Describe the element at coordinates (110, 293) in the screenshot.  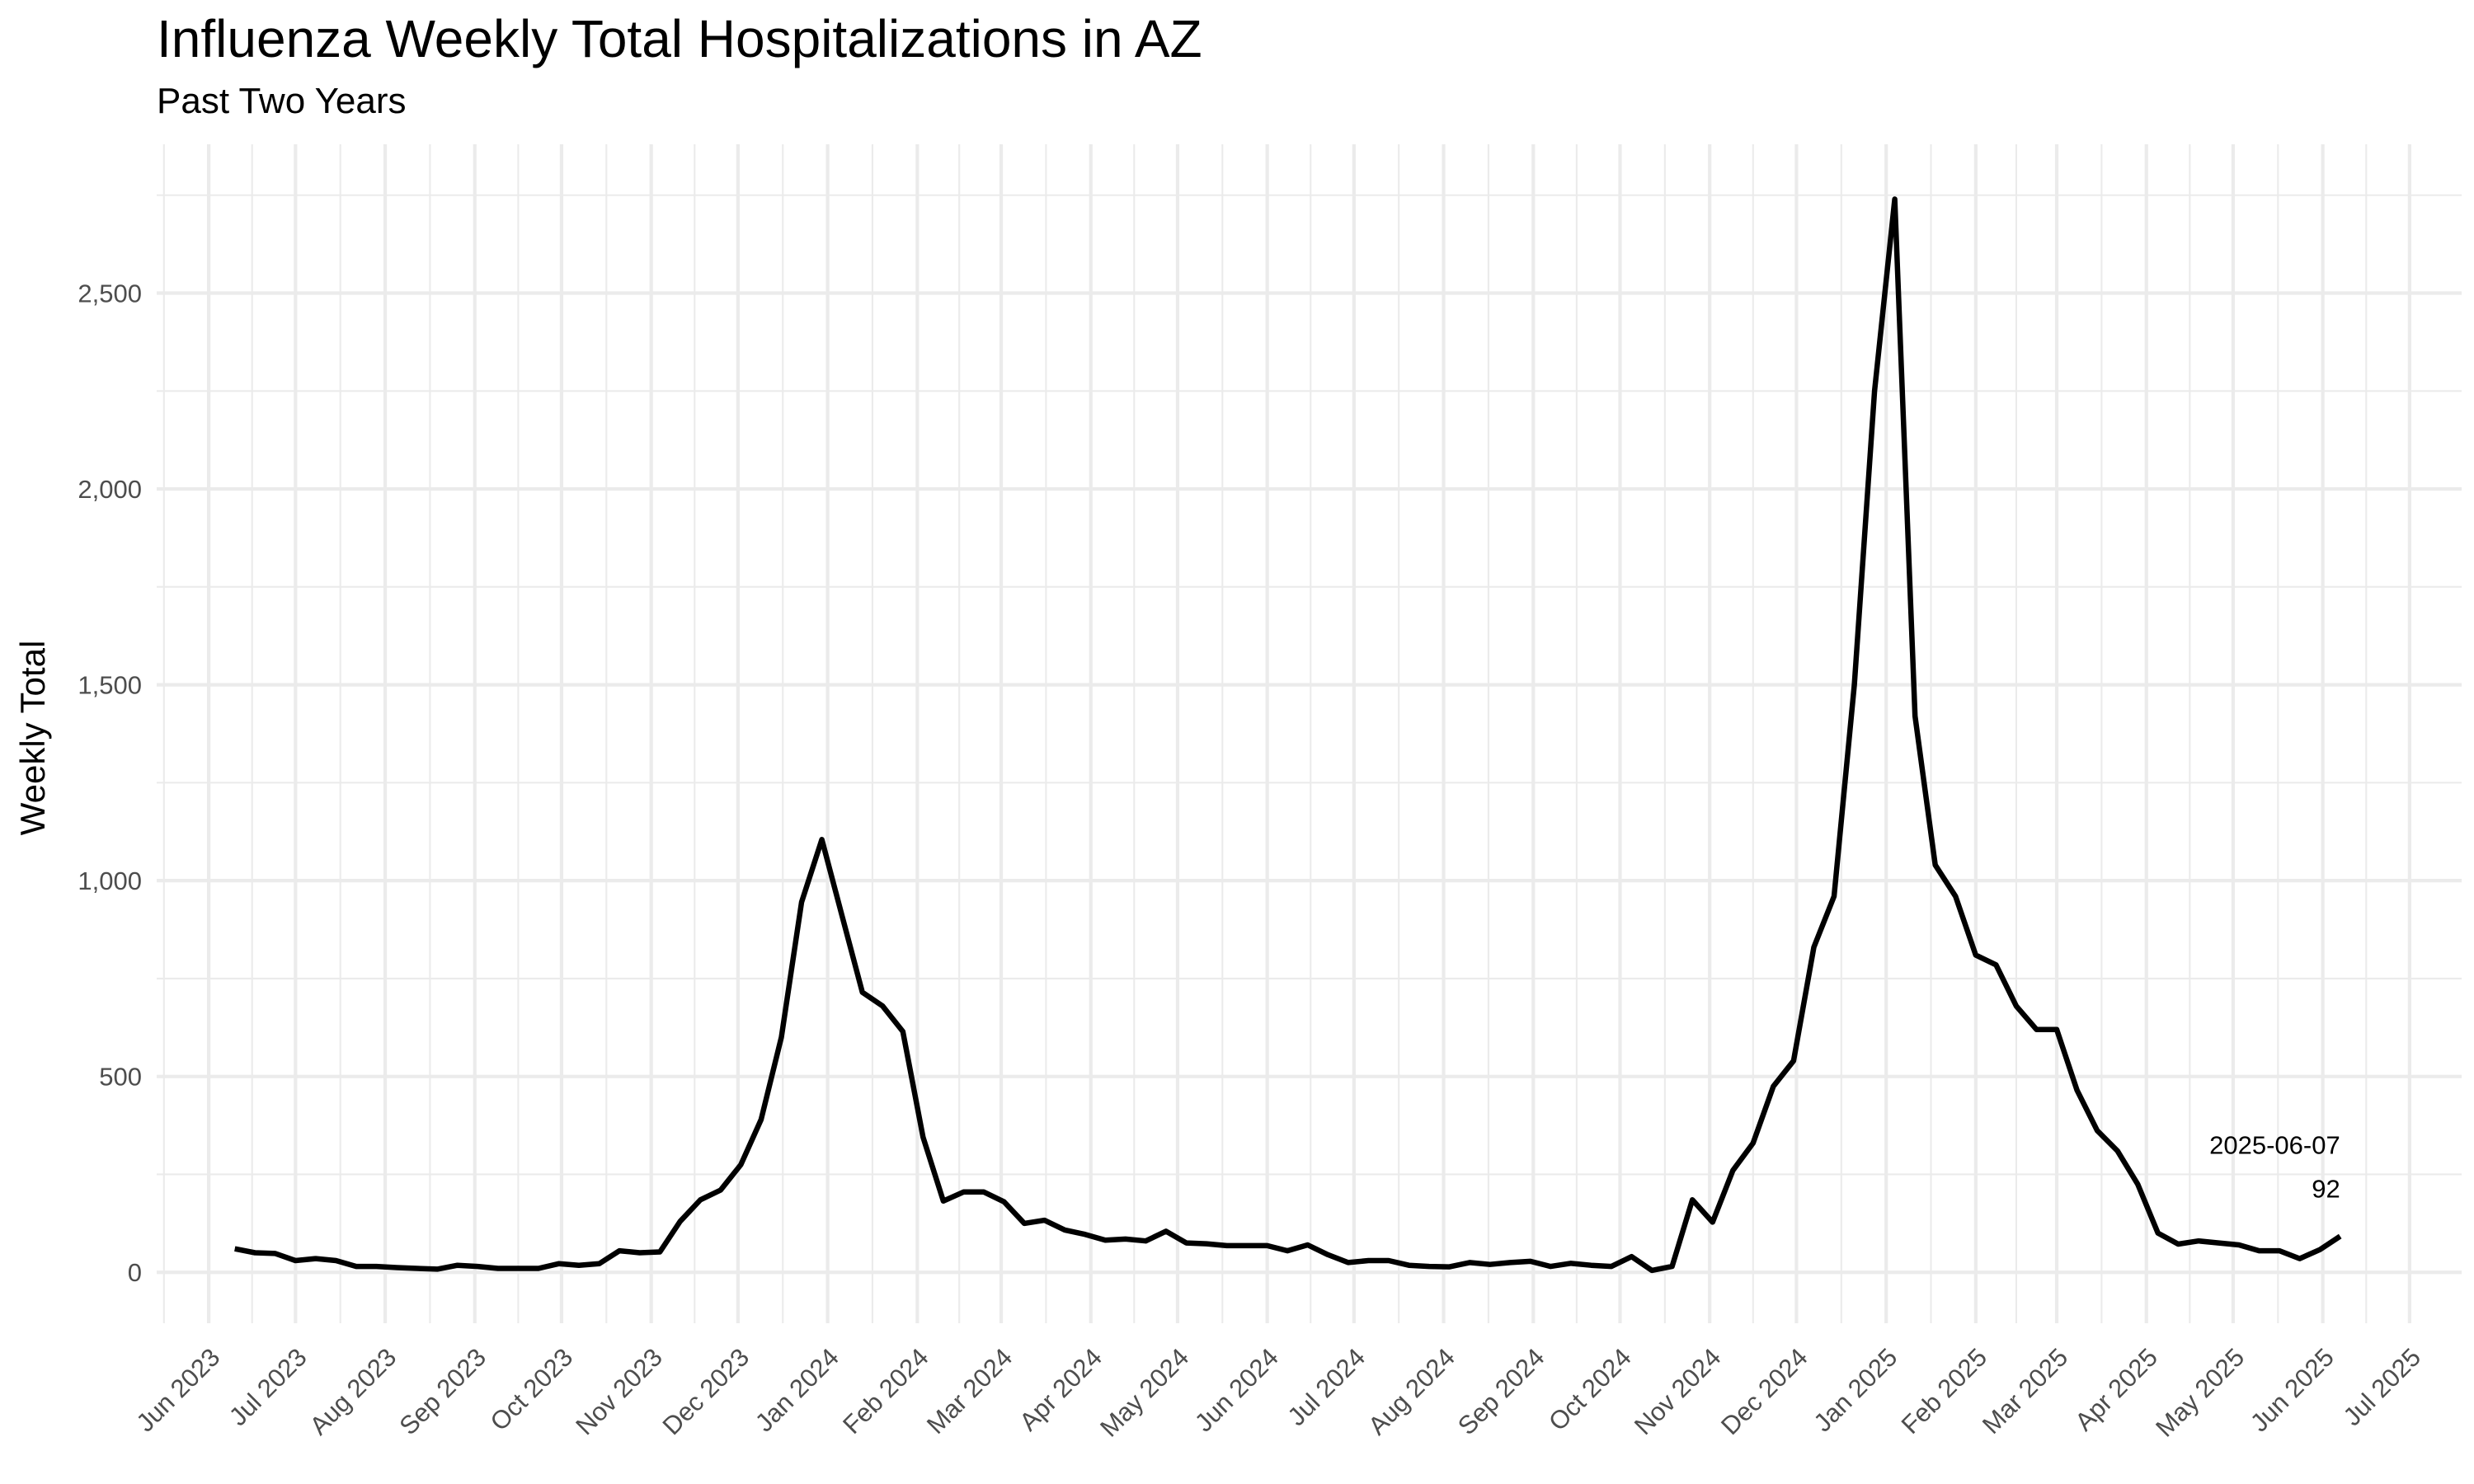
I see `y-tick-label: 2,500` at that location.